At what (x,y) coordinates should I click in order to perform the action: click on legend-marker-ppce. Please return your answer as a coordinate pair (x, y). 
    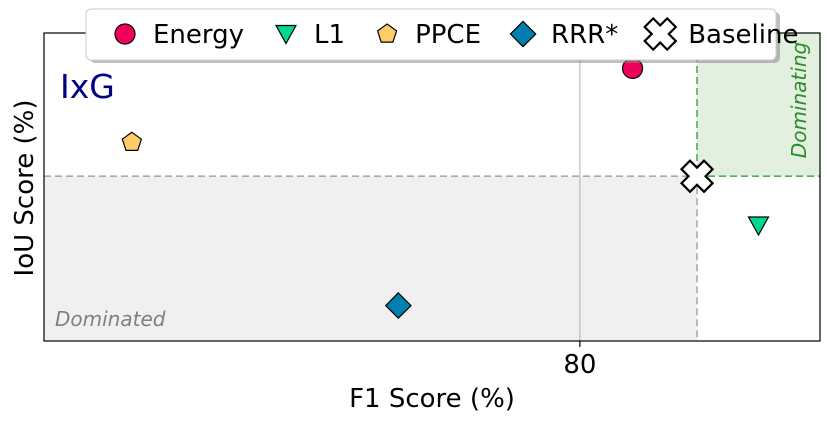
    Looking at the image, I should click on (387, 33).